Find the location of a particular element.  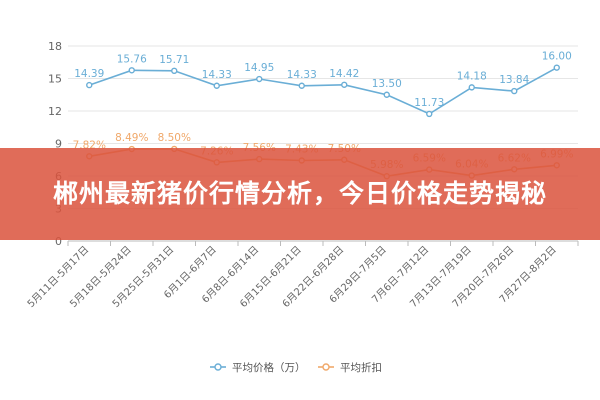

legend: 平均价格（万） 平均折扣 is located at coordinates (296, 367).